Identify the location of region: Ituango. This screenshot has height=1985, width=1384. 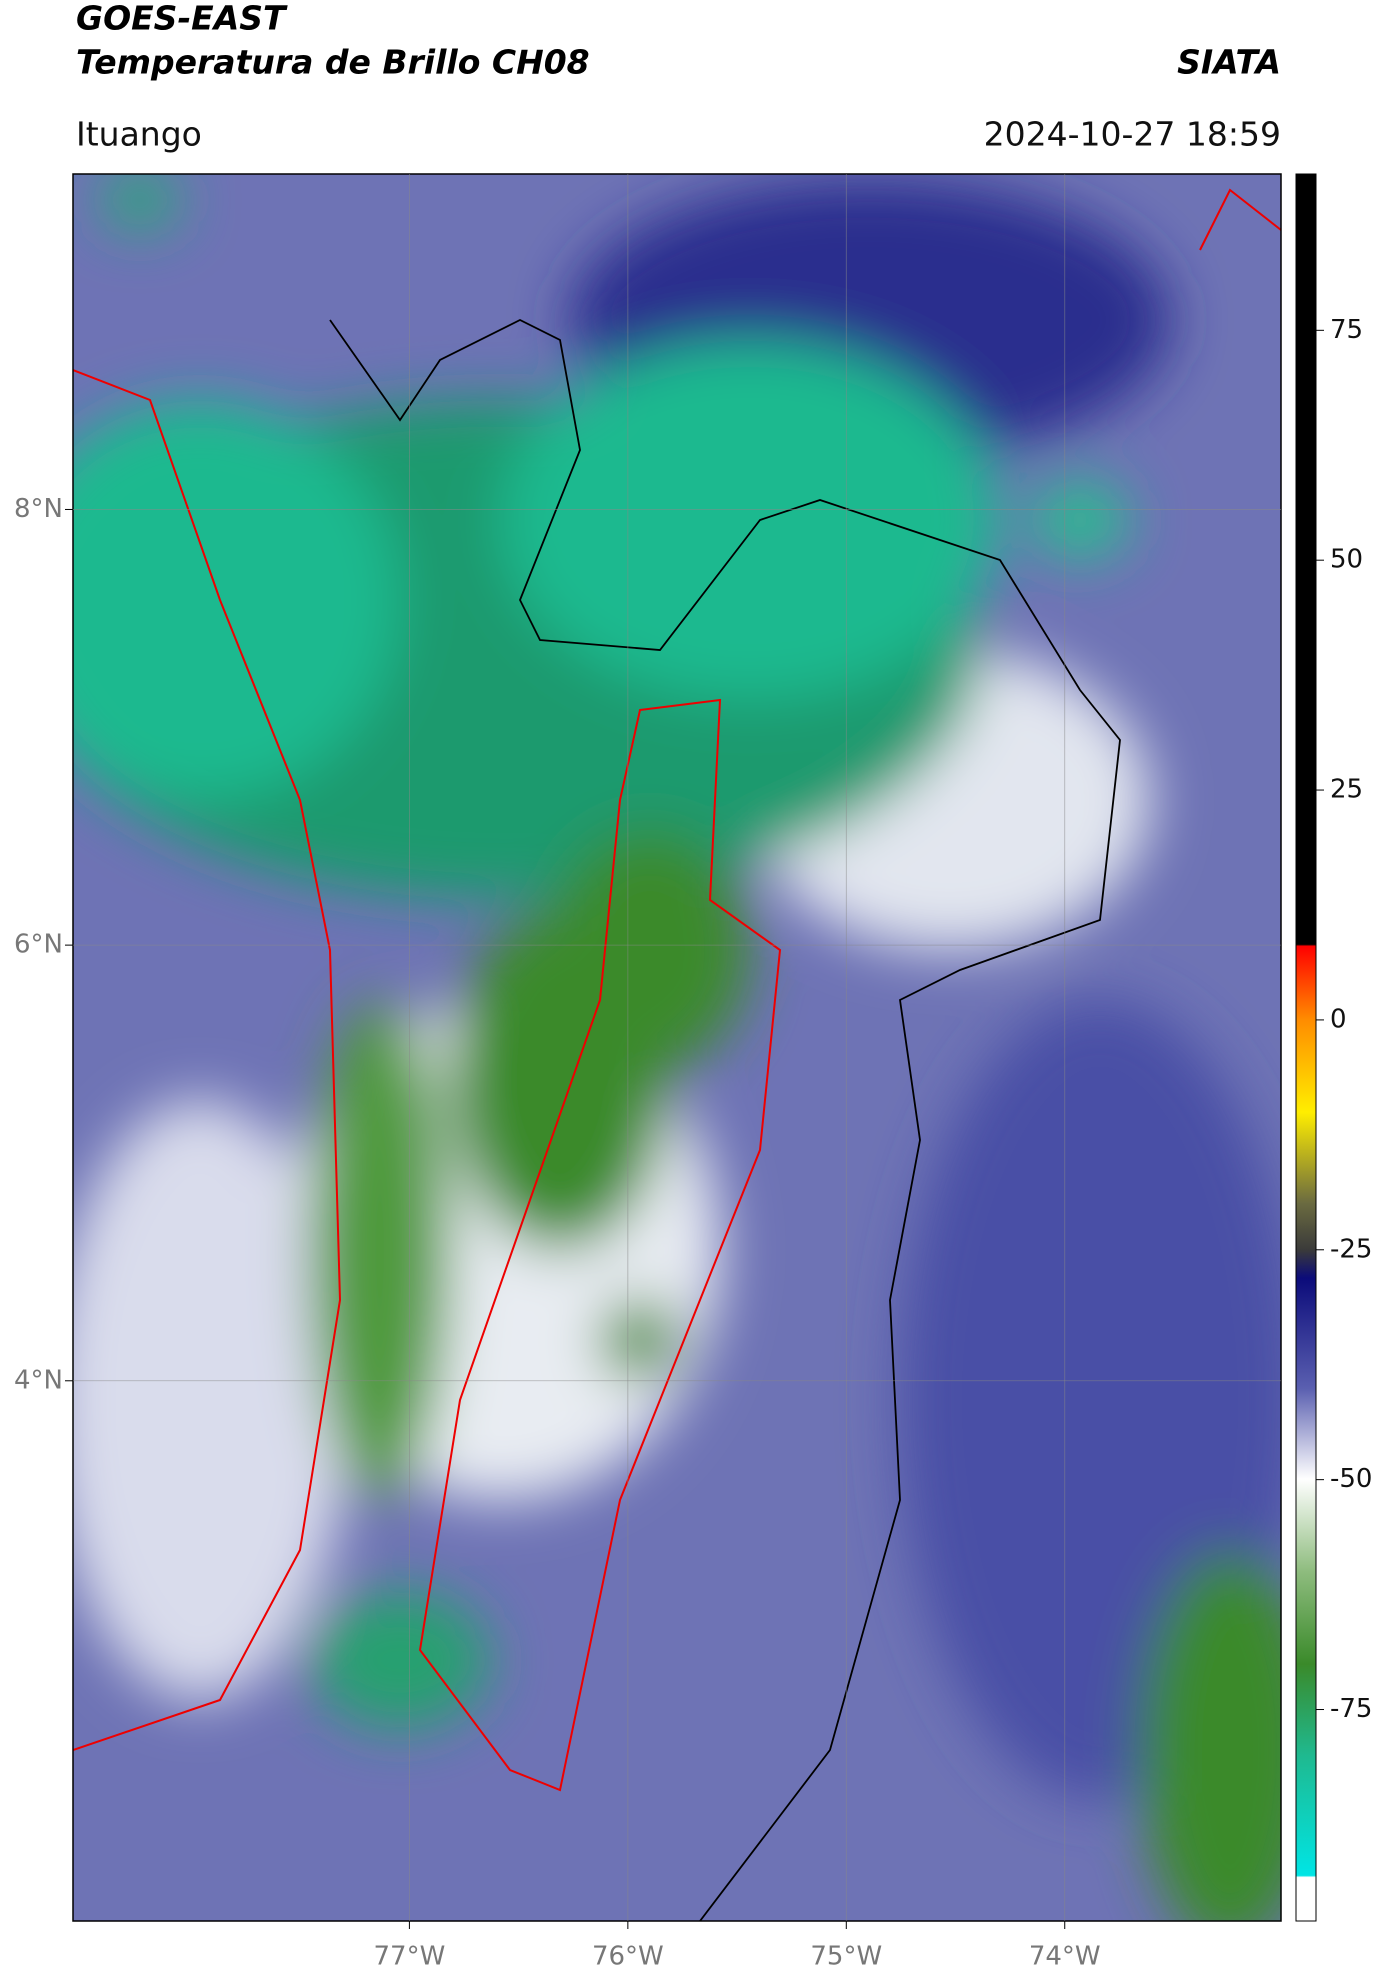
(139, 134).